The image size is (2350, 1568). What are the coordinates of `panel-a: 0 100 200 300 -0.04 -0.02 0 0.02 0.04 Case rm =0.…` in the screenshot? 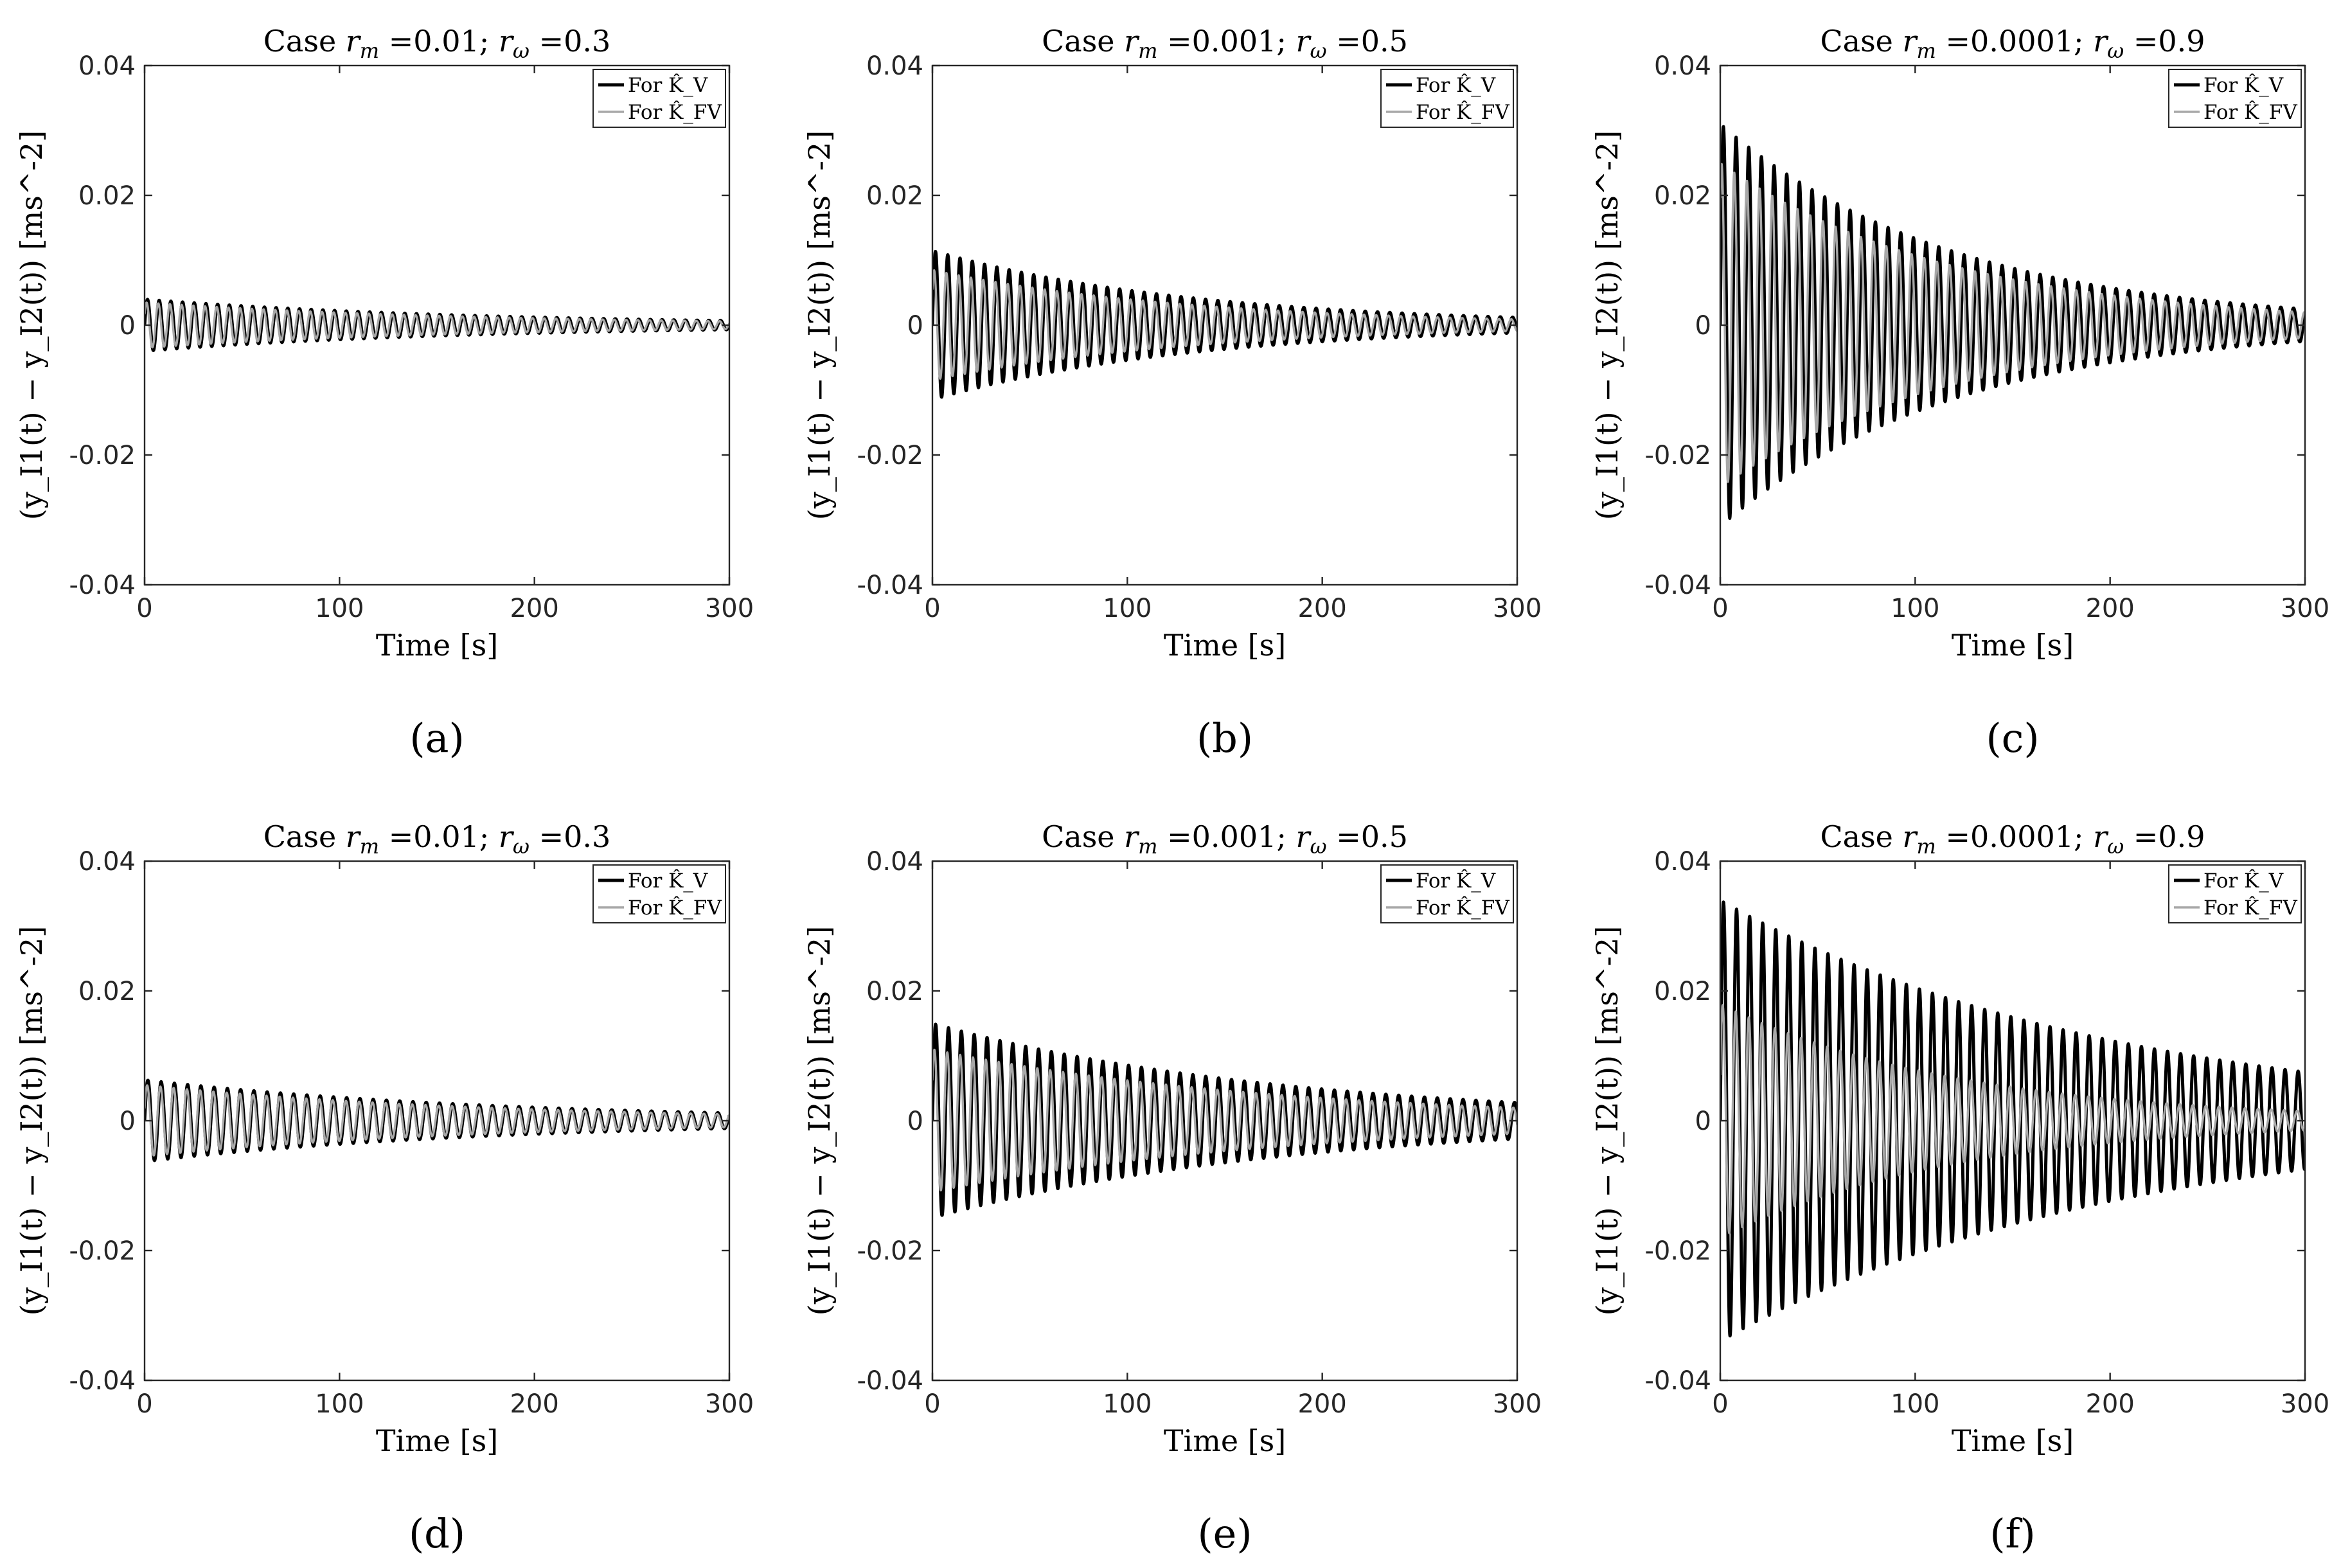 It's located at (384, 393).